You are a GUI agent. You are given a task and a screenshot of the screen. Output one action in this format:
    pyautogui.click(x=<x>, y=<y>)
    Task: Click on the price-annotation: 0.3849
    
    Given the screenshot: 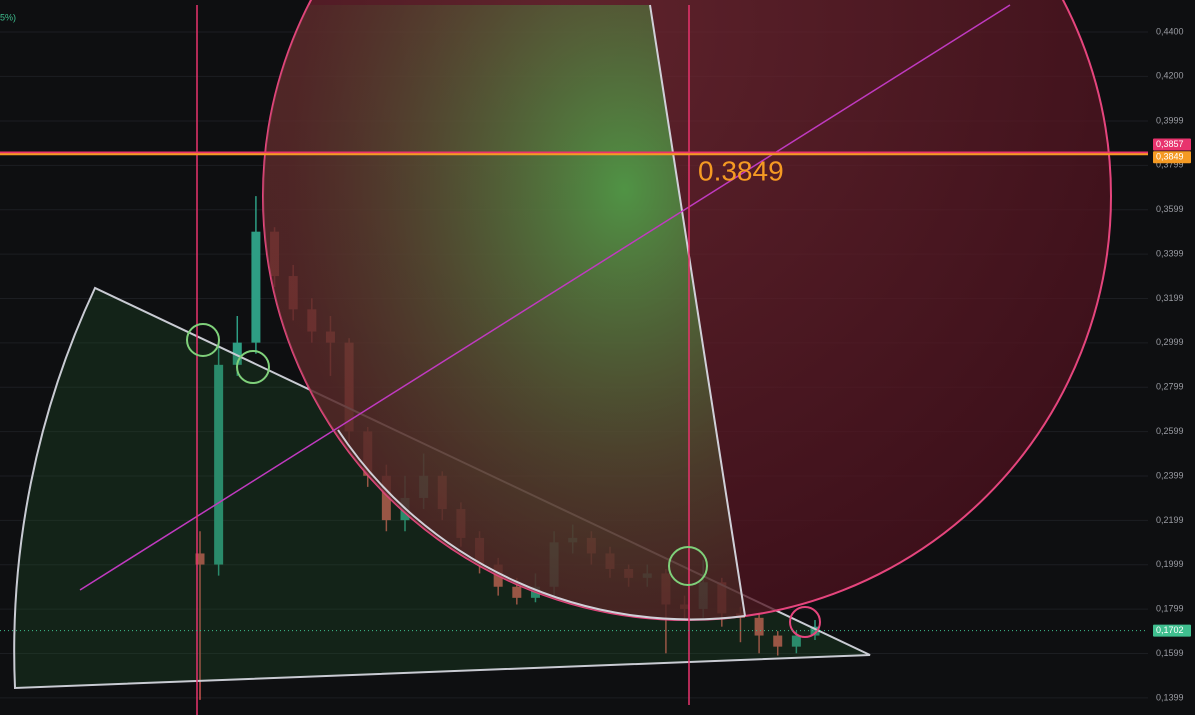 What is the action you would take?
    pyautogui.click(x=741, y=170)
    